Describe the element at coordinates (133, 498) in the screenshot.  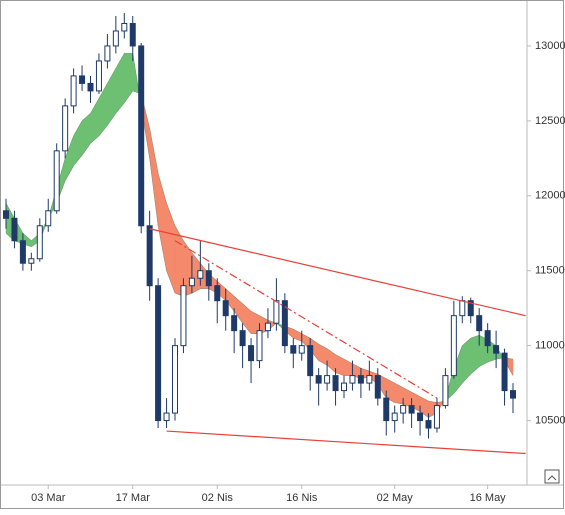
I see `x-tick-label: 17 Mar` at that location.